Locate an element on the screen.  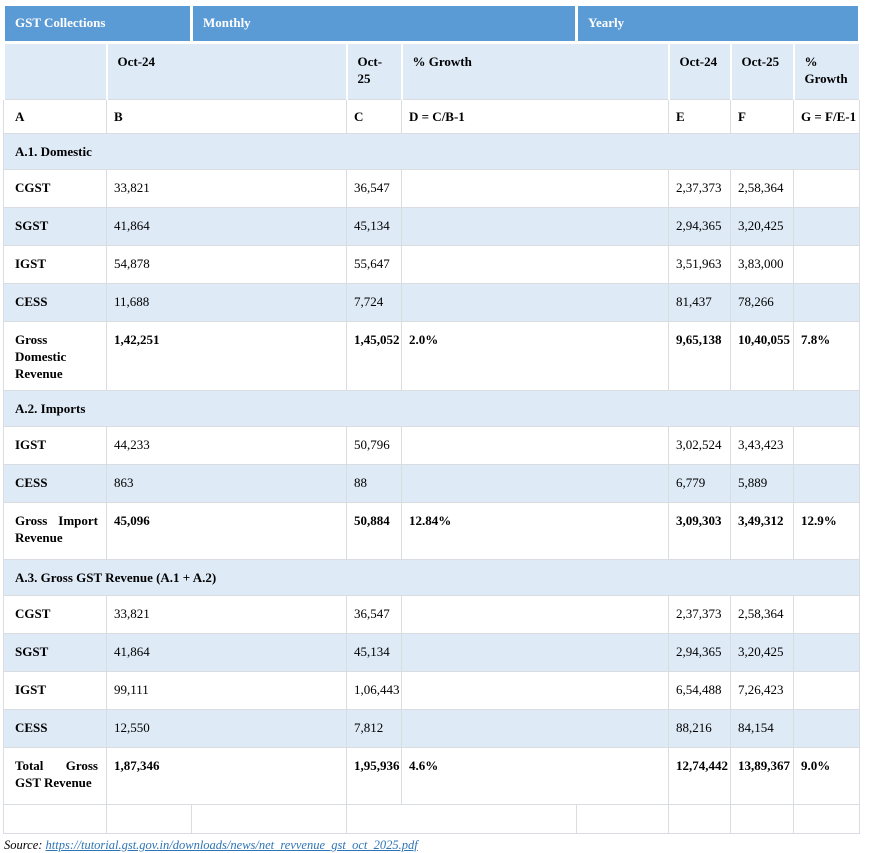
formula-a: A is located at coordinates (55, 116).